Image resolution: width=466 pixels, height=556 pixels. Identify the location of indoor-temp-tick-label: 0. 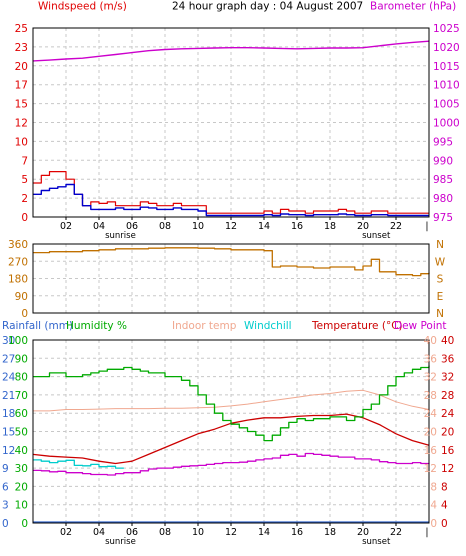
(433, 524).